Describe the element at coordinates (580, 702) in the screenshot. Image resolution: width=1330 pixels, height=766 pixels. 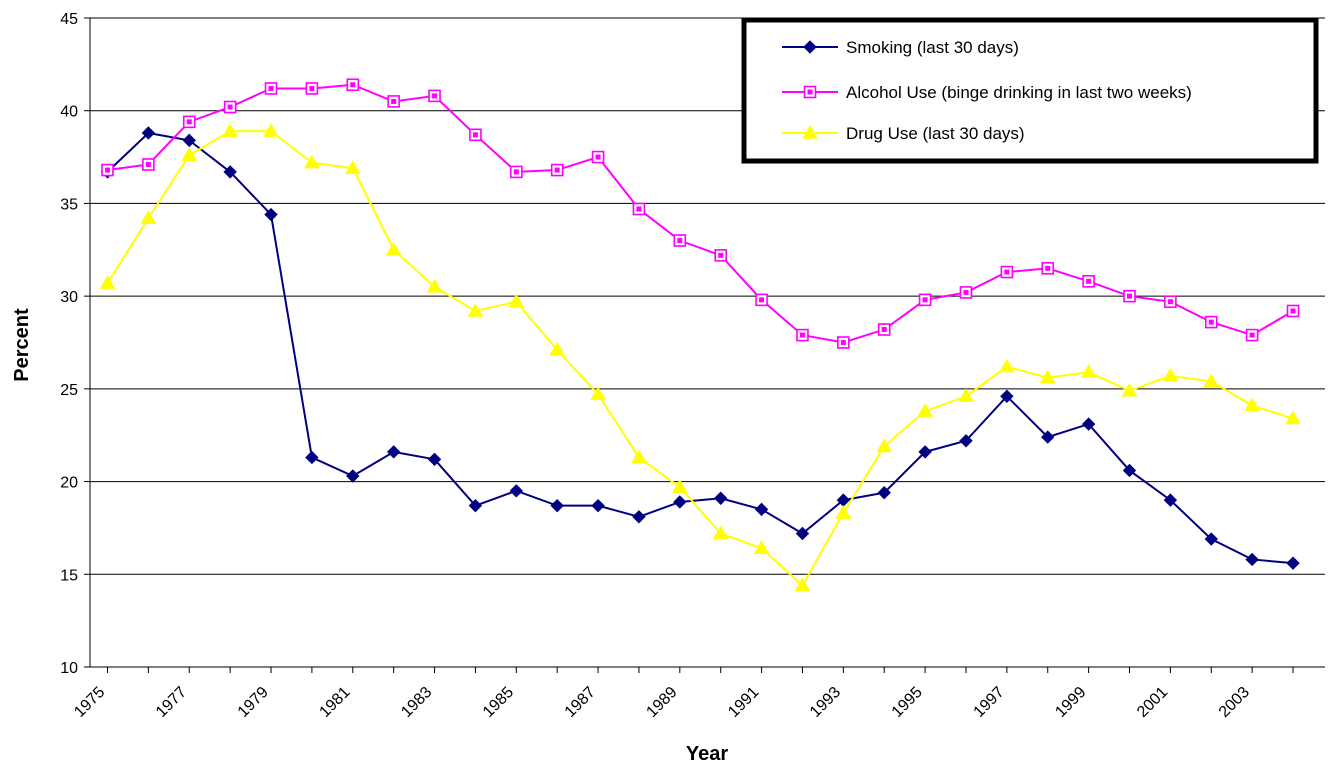
I see `x-tick-label: 1987` at that location.